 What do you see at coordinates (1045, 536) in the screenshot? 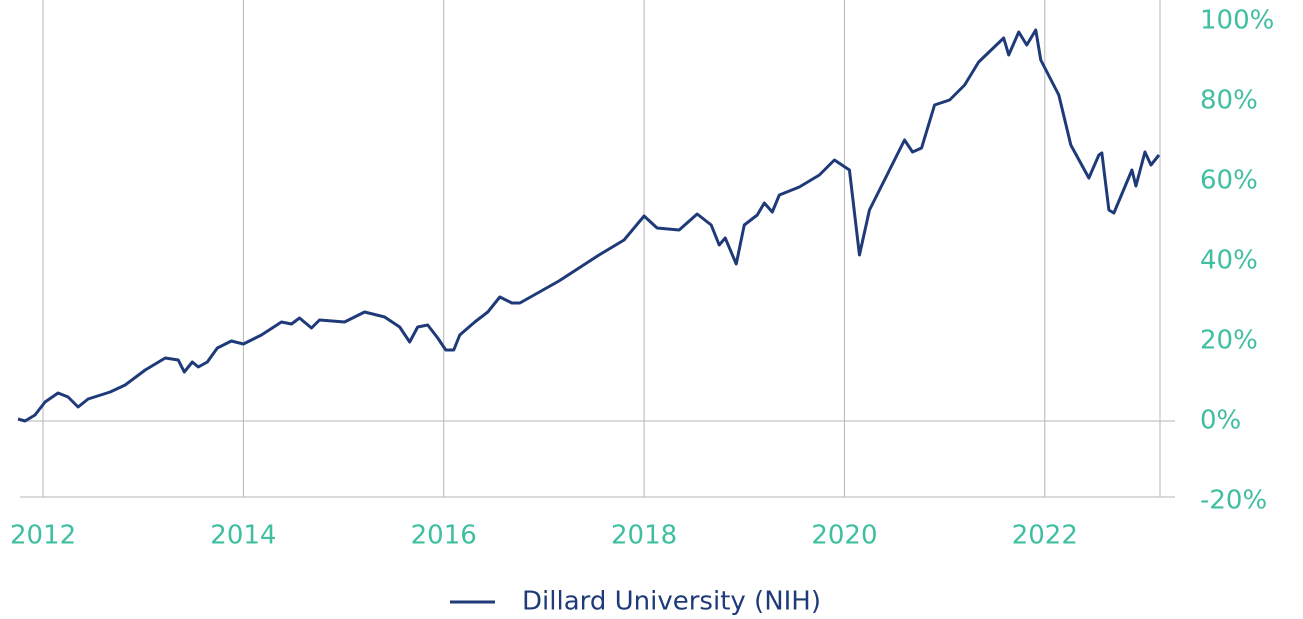
I see `x-tick-label: 2022` at bounding box center [1045, 536].